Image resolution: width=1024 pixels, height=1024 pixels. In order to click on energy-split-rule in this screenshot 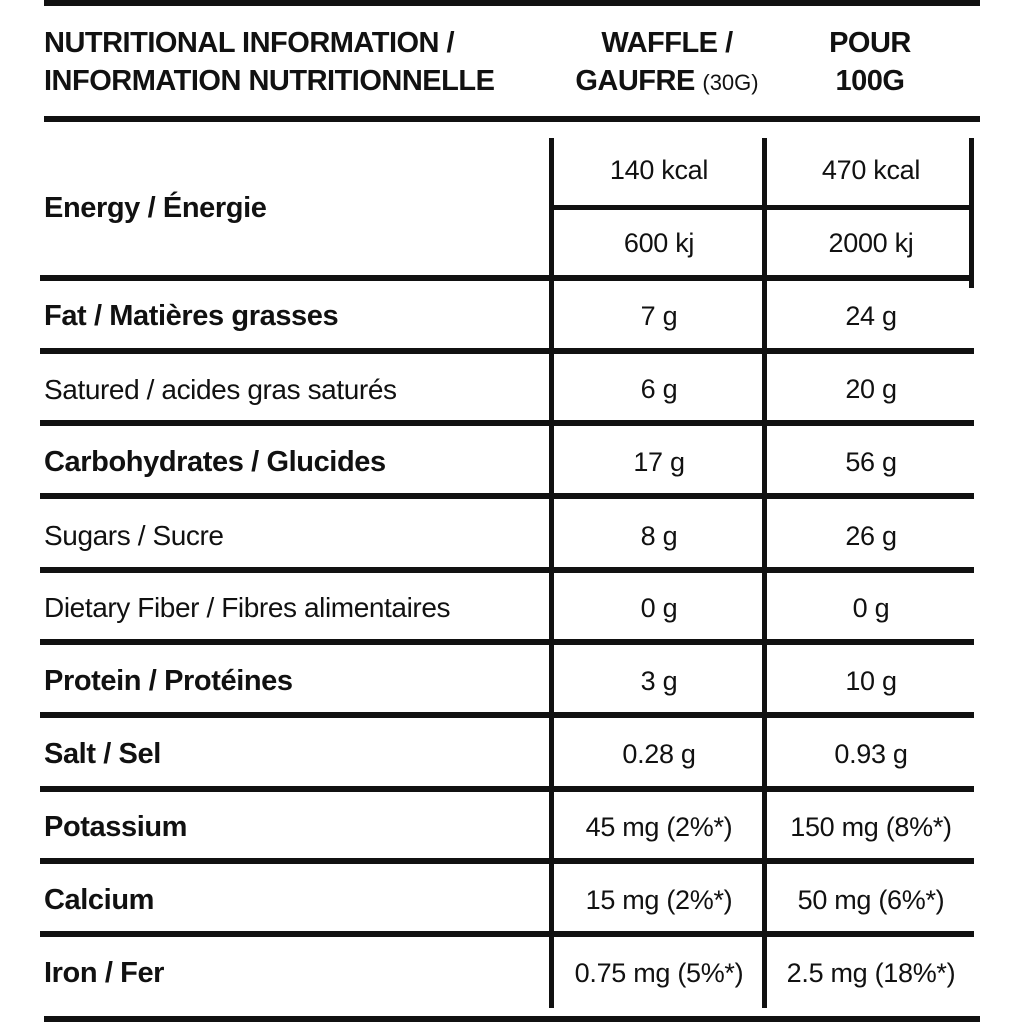, I will do `click(761, 207)`.